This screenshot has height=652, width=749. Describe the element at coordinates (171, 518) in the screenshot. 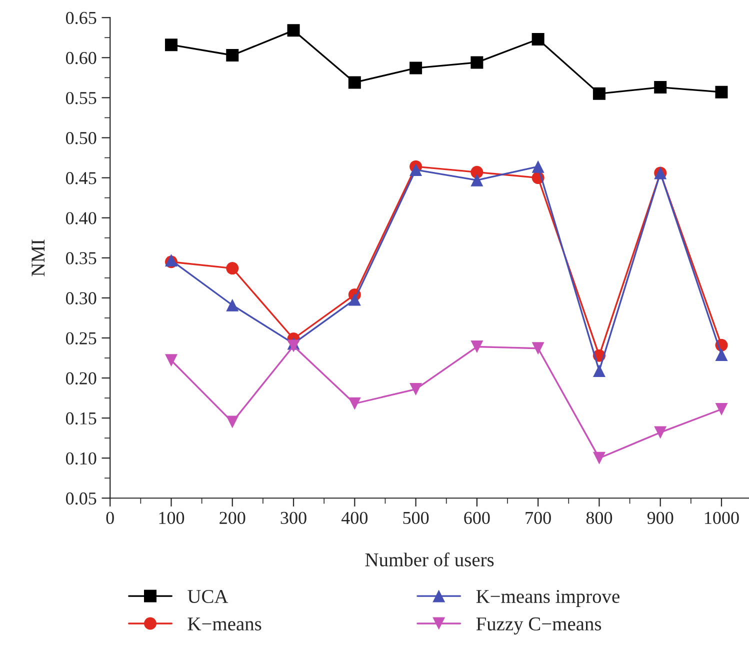

I see `x-tick-label: 100` at that location.